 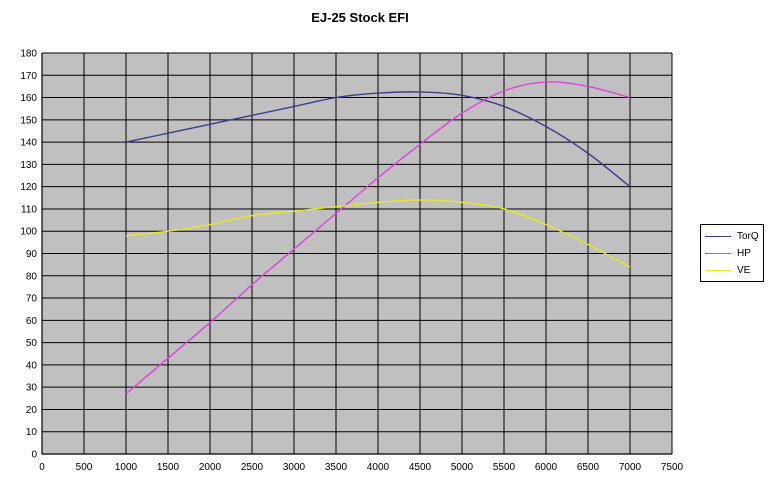 What do you see at coordinates (34, 455) in the screenshot?
I see `y-tick-label: 0` at bounding box center [34, 455].